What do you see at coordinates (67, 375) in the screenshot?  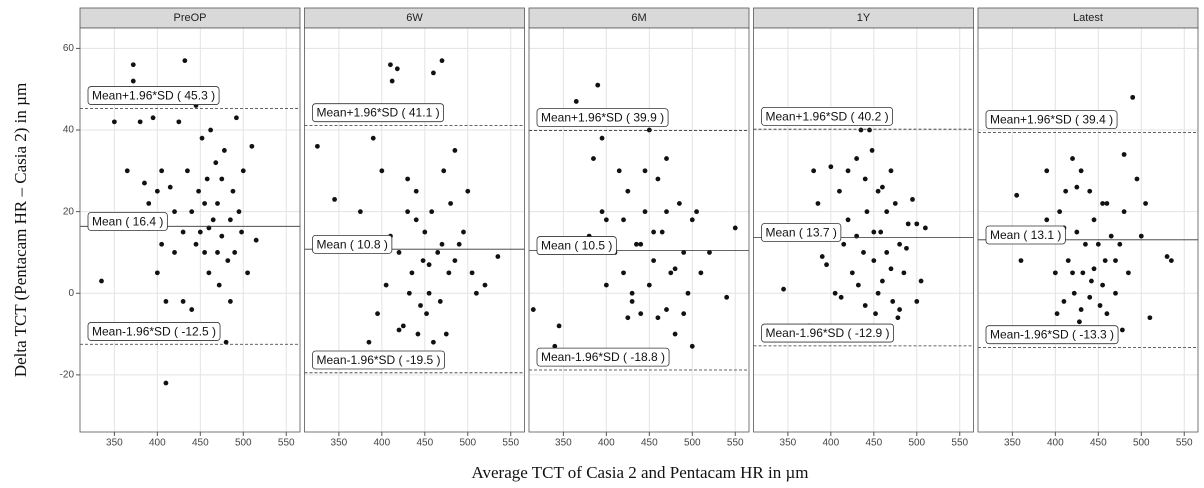 I see `y-tick-label: -20` at bounding box center [67, 375].